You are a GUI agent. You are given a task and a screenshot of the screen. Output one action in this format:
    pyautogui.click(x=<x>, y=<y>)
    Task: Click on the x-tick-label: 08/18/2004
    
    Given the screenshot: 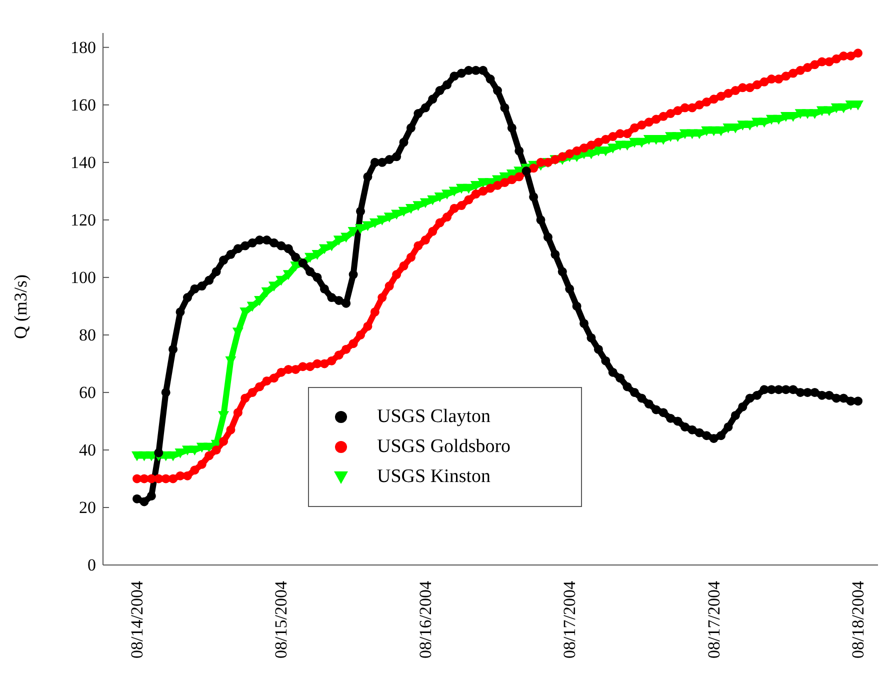 What is the action you would take?
    pyautogui.click(x=858, y=619)
    